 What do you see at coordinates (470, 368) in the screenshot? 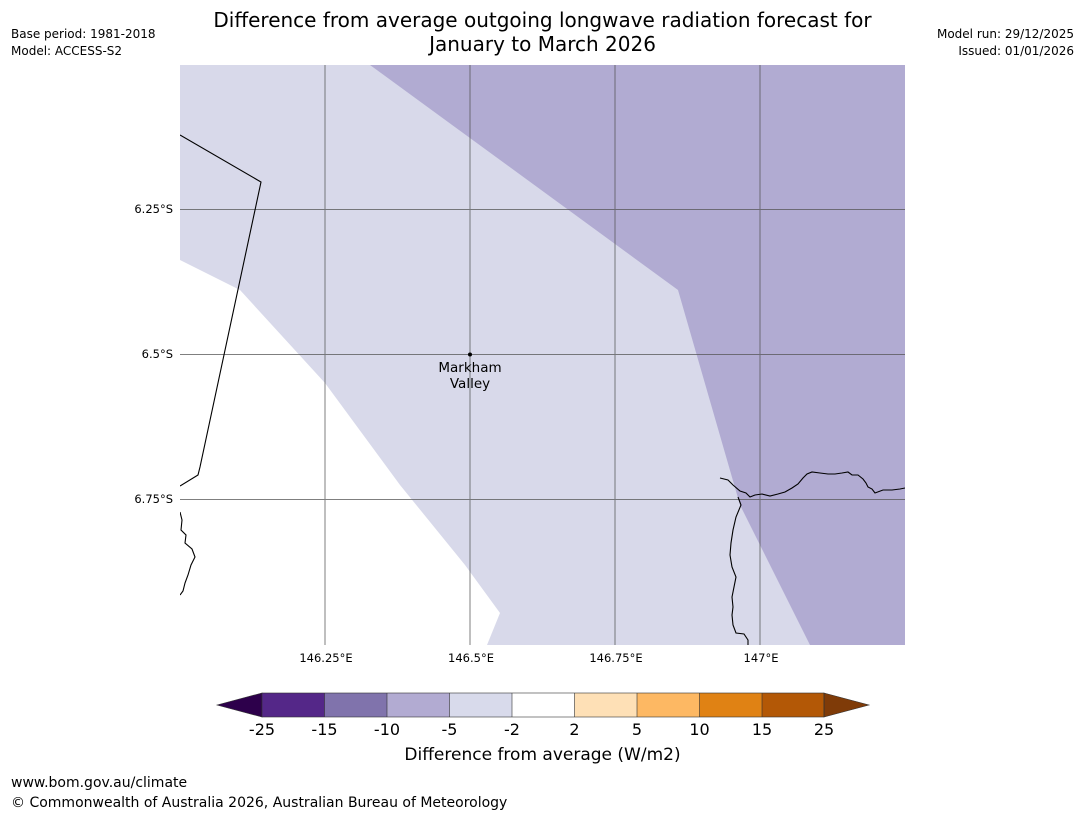
I see `place-label-line-1: Markham` at bounding box center [470, 368].